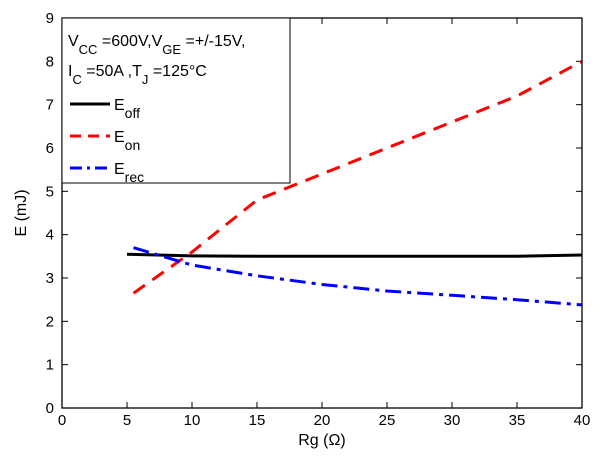 The height and width of the screenshot is (460, 600). Describe the element at coordinates (358, 276) in the screenshot. I see `series-line-rec` at that location.